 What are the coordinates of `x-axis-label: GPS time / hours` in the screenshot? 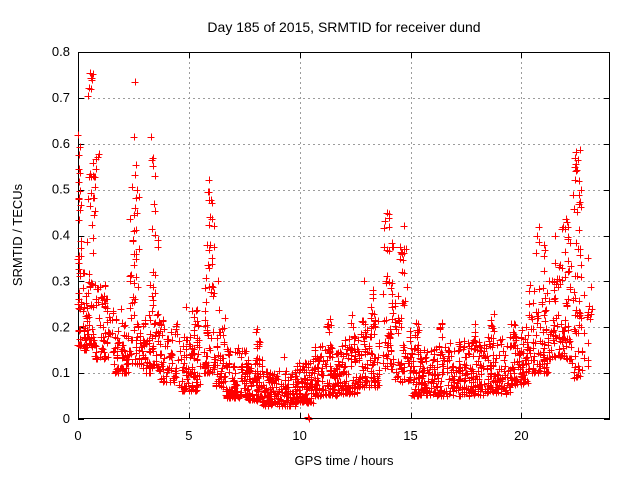 It's located at (344, 460).